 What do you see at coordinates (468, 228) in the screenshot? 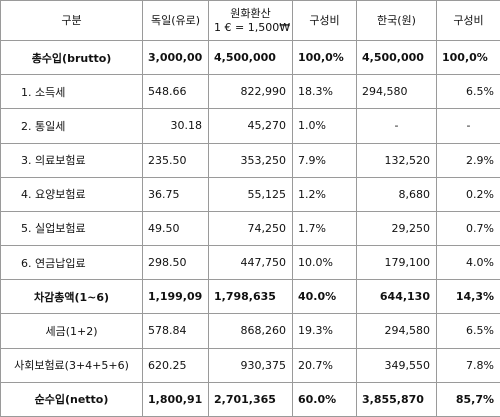
I see `cell-share-korea: 0.7%` at bounding box center [468, 228].